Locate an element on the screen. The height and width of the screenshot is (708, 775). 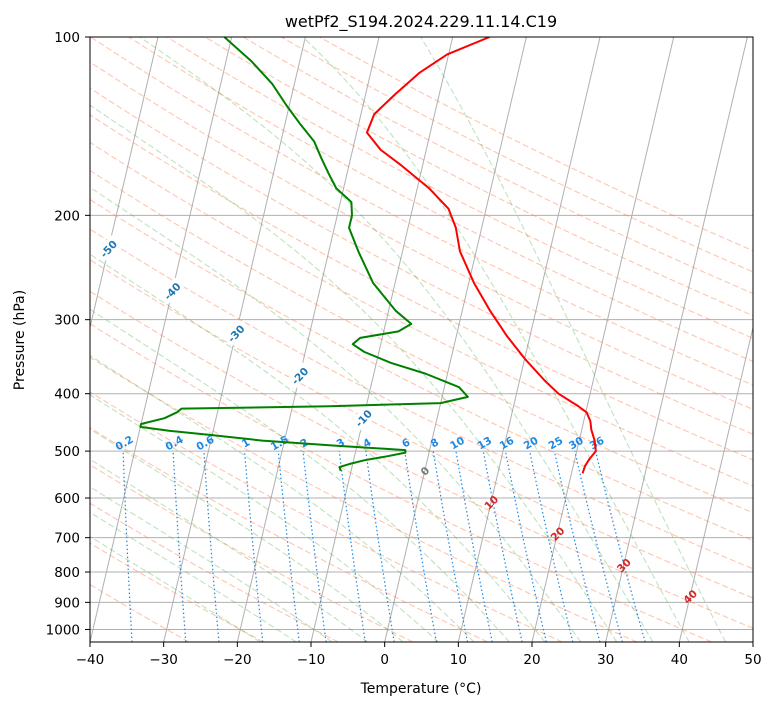
y-axis-label: Pressure (hPa) is located at coordinates (20, 340).